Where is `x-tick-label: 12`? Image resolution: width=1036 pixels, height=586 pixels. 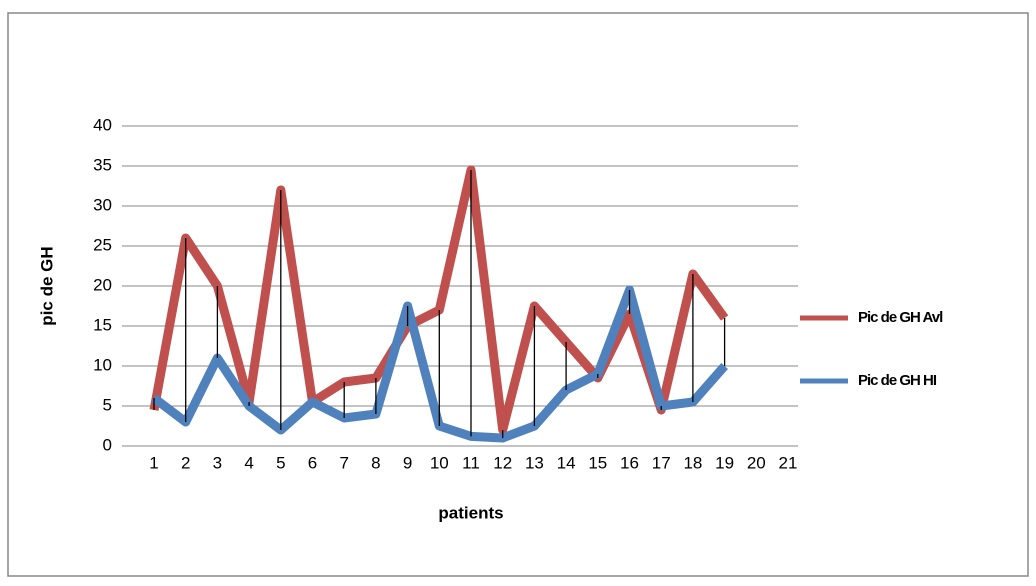 x-tick-label: 12 is located at coordinates (502, 462).